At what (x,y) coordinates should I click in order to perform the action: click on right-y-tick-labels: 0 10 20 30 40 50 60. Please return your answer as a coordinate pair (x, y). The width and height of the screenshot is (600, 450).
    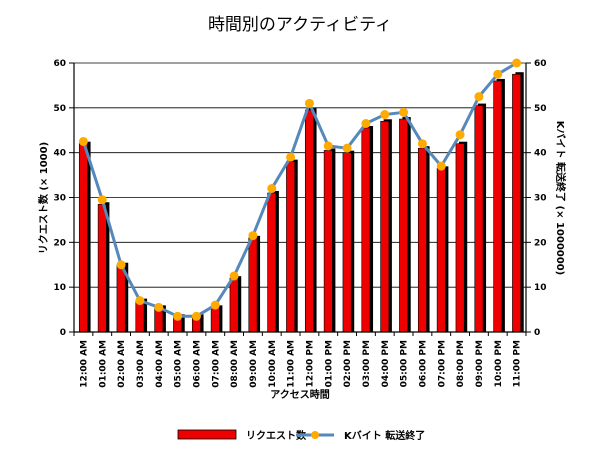
    Looking at the image, I should click on (540, 198).